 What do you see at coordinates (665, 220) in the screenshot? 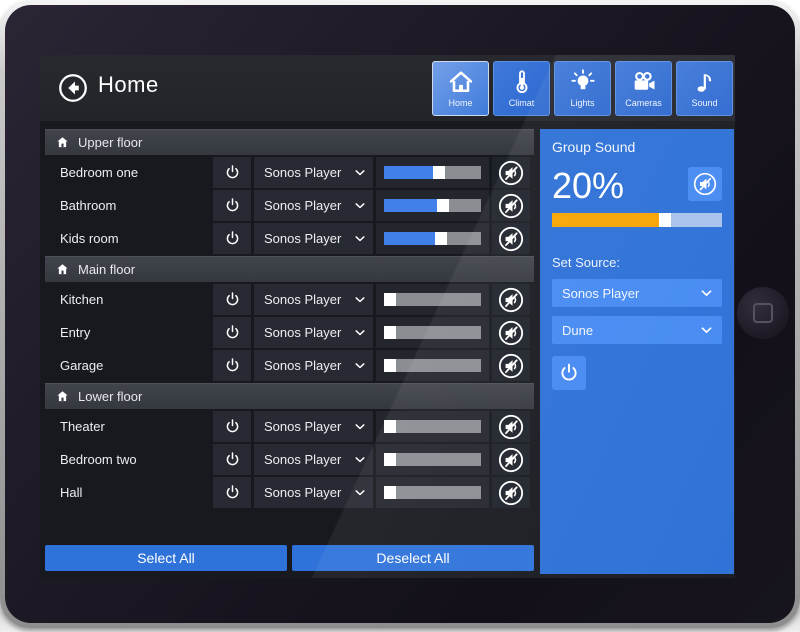
I see `group-volume-handle` at bounding box center [665, 220].